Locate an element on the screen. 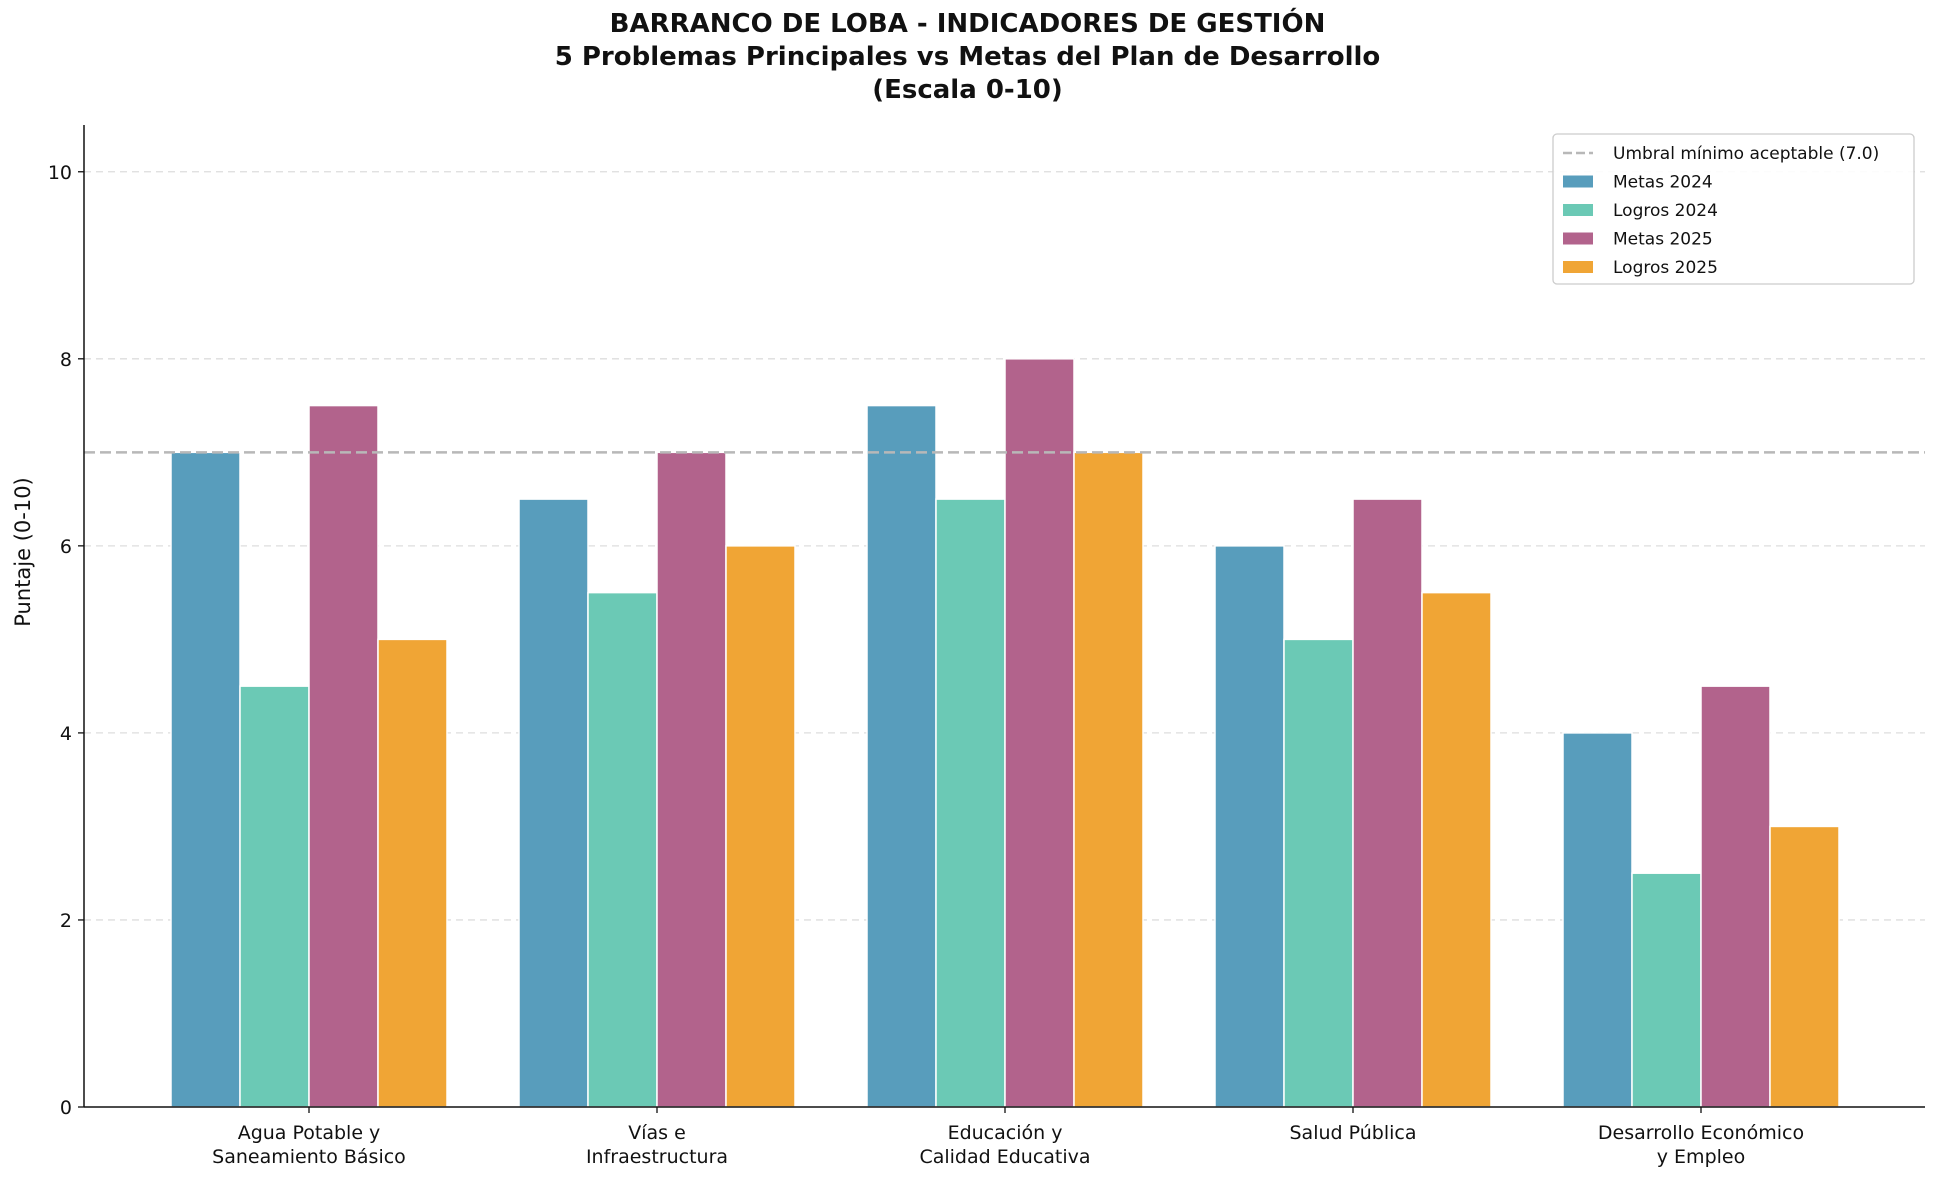 This screenshot has width=1935, height=1180. x-tick-label: Salud Pública is located at coordinates (1353, 1133).